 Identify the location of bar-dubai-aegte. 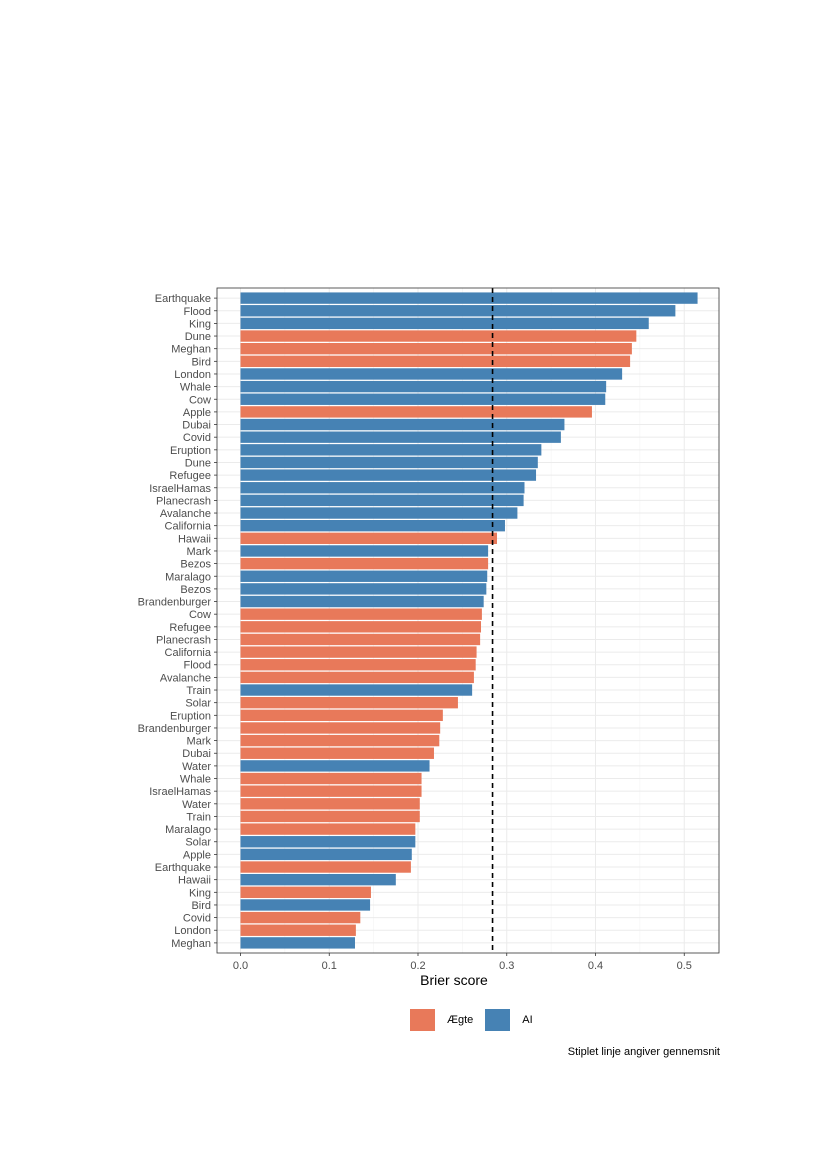
(337, 753).